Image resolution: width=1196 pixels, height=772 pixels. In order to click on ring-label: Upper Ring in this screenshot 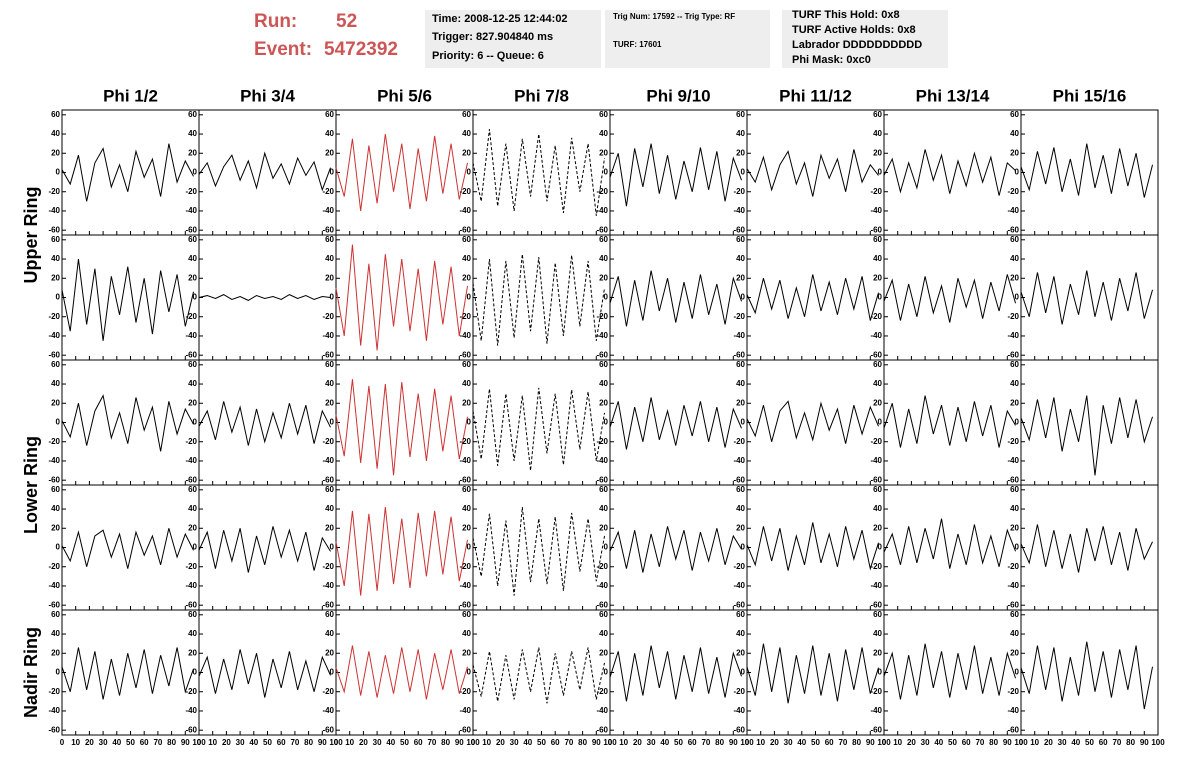, I will do `click(31, 235)`.